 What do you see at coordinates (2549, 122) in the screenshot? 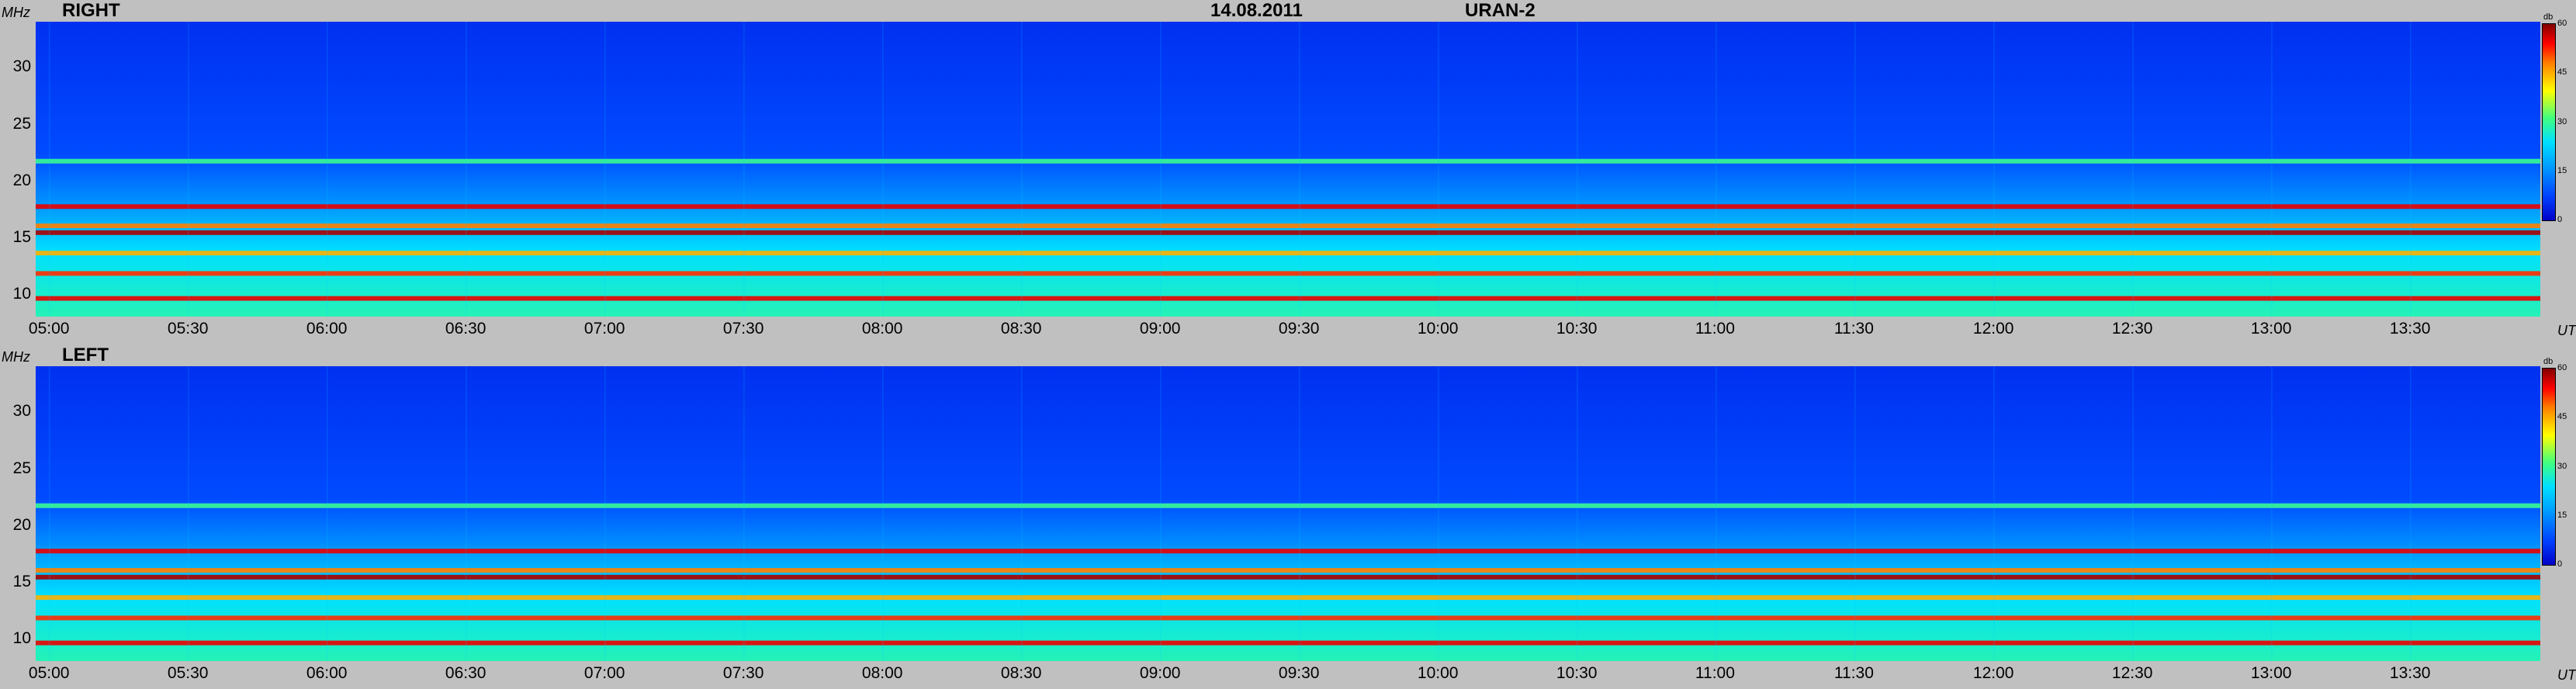
I see `colorbar-right` at bounding box center [2549, 122].